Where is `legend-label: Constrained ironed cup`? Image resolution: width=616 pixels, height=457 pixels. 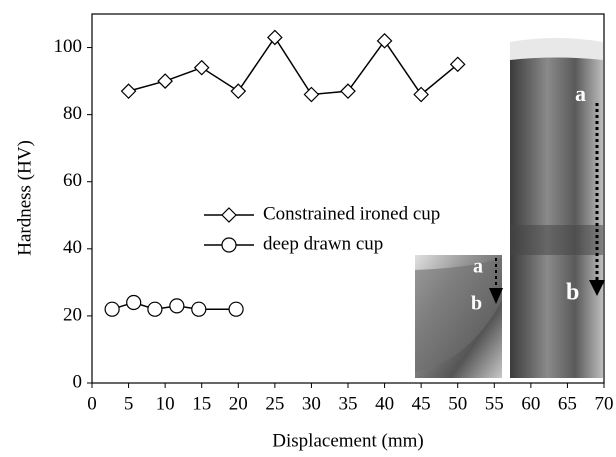 legend-label: Constrained ironed cup is located at coordinates (351, 213).